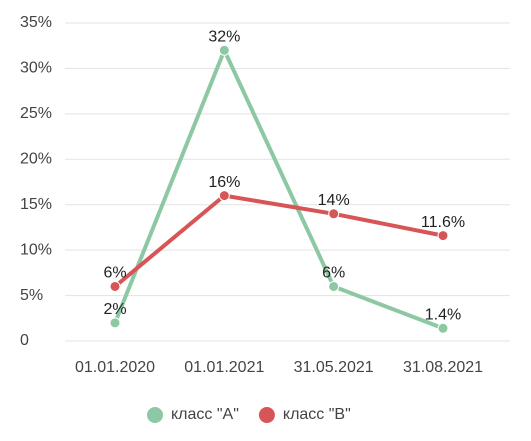 This screenshot has width=531, height=441. What do you see at coordinates (114, 309) in the screenshot?
I see `data-label: 2%` at bounding box center [114, 309].